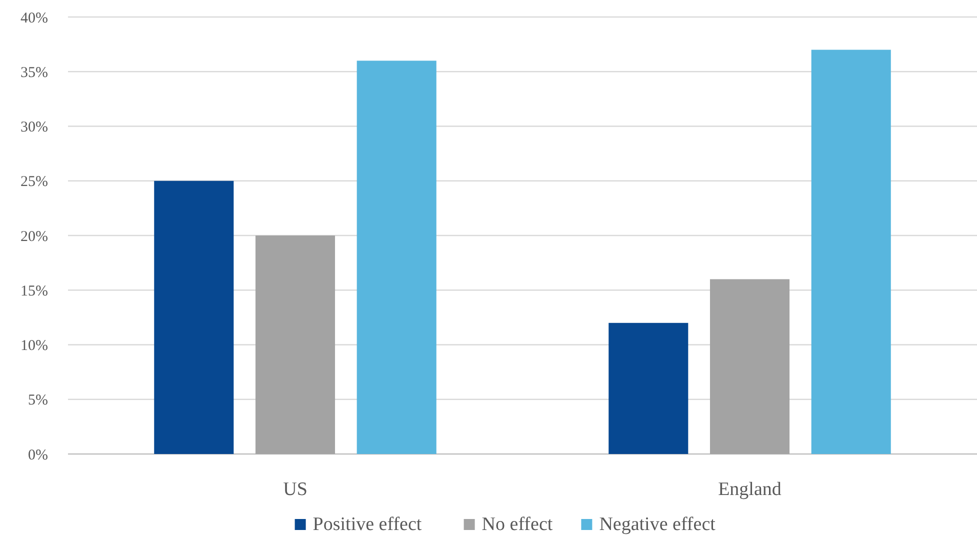 Image resolution: width=977 pixels, height=548 pixels. I want to click on y-tick-label: 0%, so click(38, 455).